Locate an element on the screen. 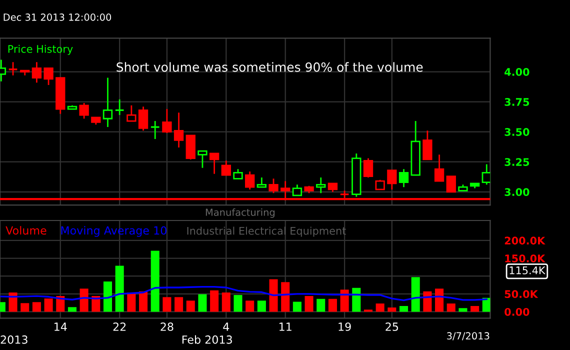 Image resolution: width=570 pixels, height=350 pixels. y-tick-label: 3.75 is located at coordinates (517, 102).